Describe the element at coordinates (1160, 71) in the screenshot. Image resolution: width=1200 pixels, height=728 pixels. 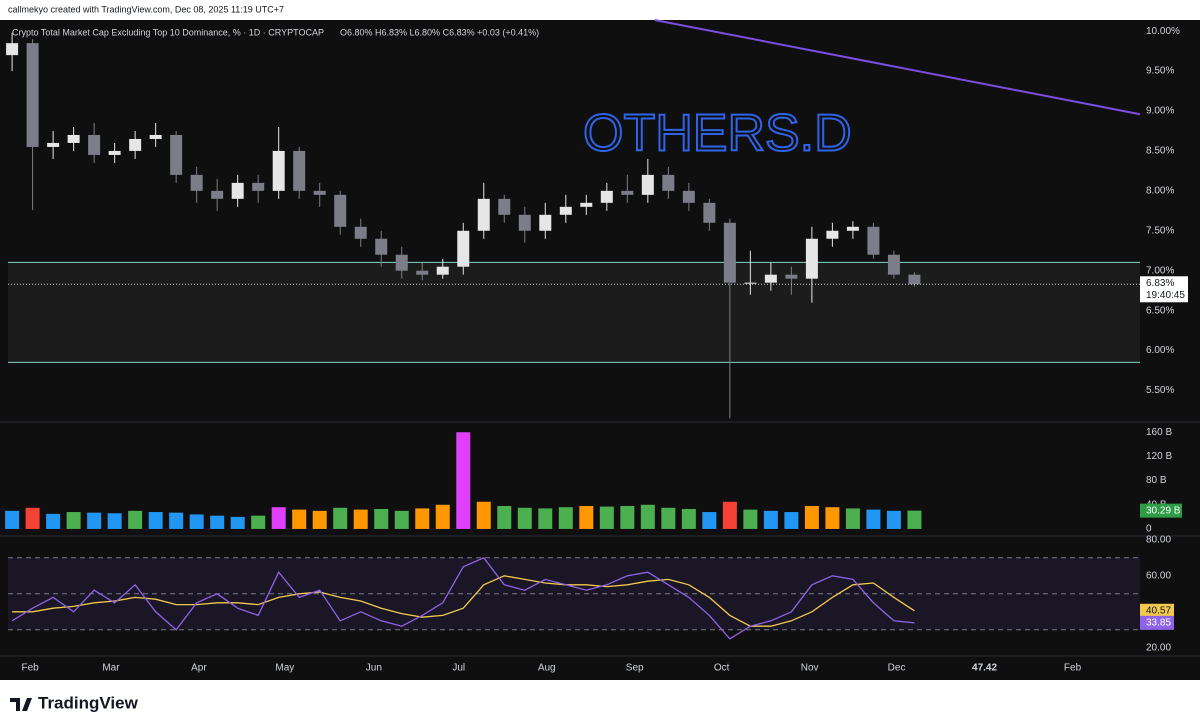
I see `y-tick-label: 9.50%` at that location.